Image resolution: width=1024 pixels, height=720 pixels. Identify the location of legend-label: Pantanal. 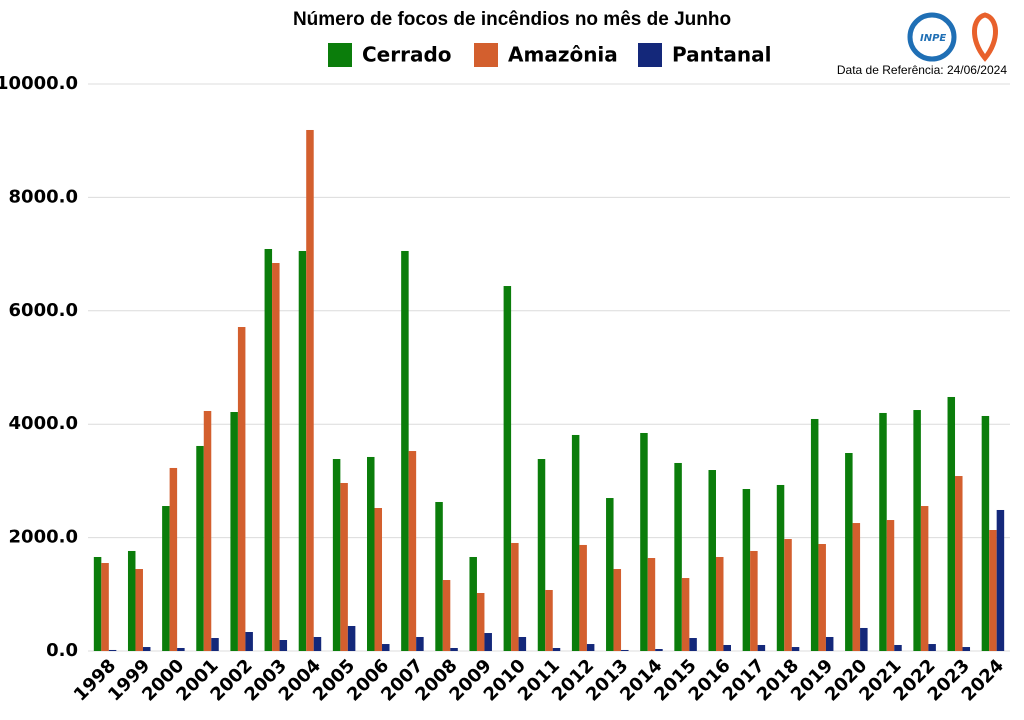
(722, 55).